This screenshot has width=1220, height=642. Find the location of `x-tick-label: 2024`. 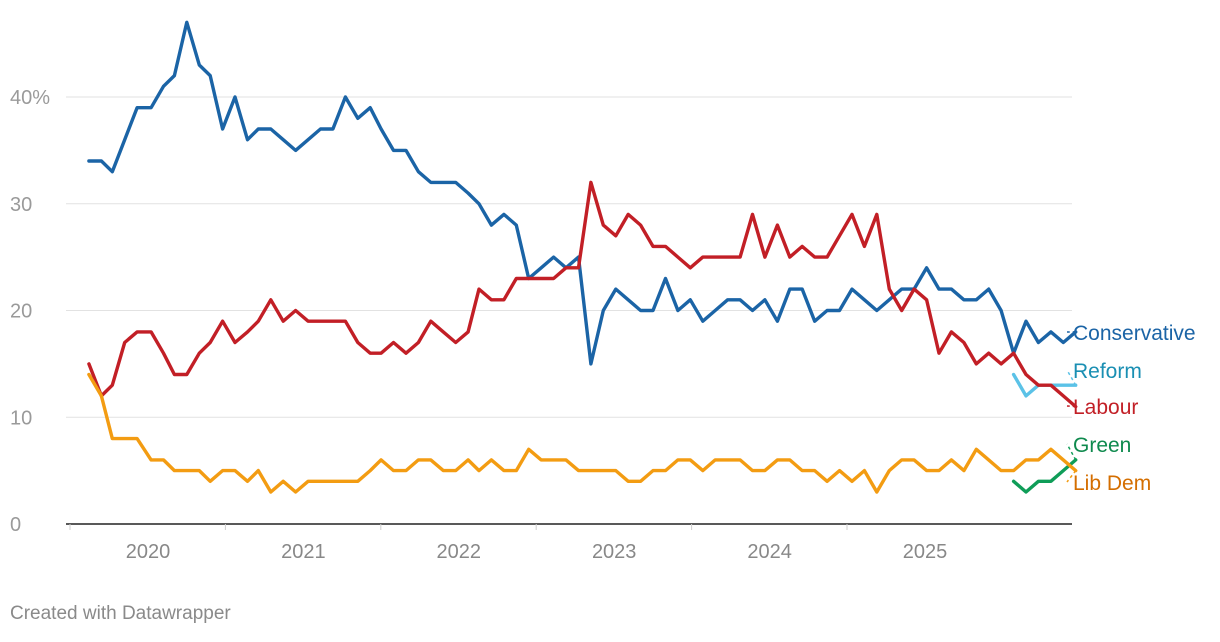

x-tick-label: 2024 is located at coordinates (769, 552).